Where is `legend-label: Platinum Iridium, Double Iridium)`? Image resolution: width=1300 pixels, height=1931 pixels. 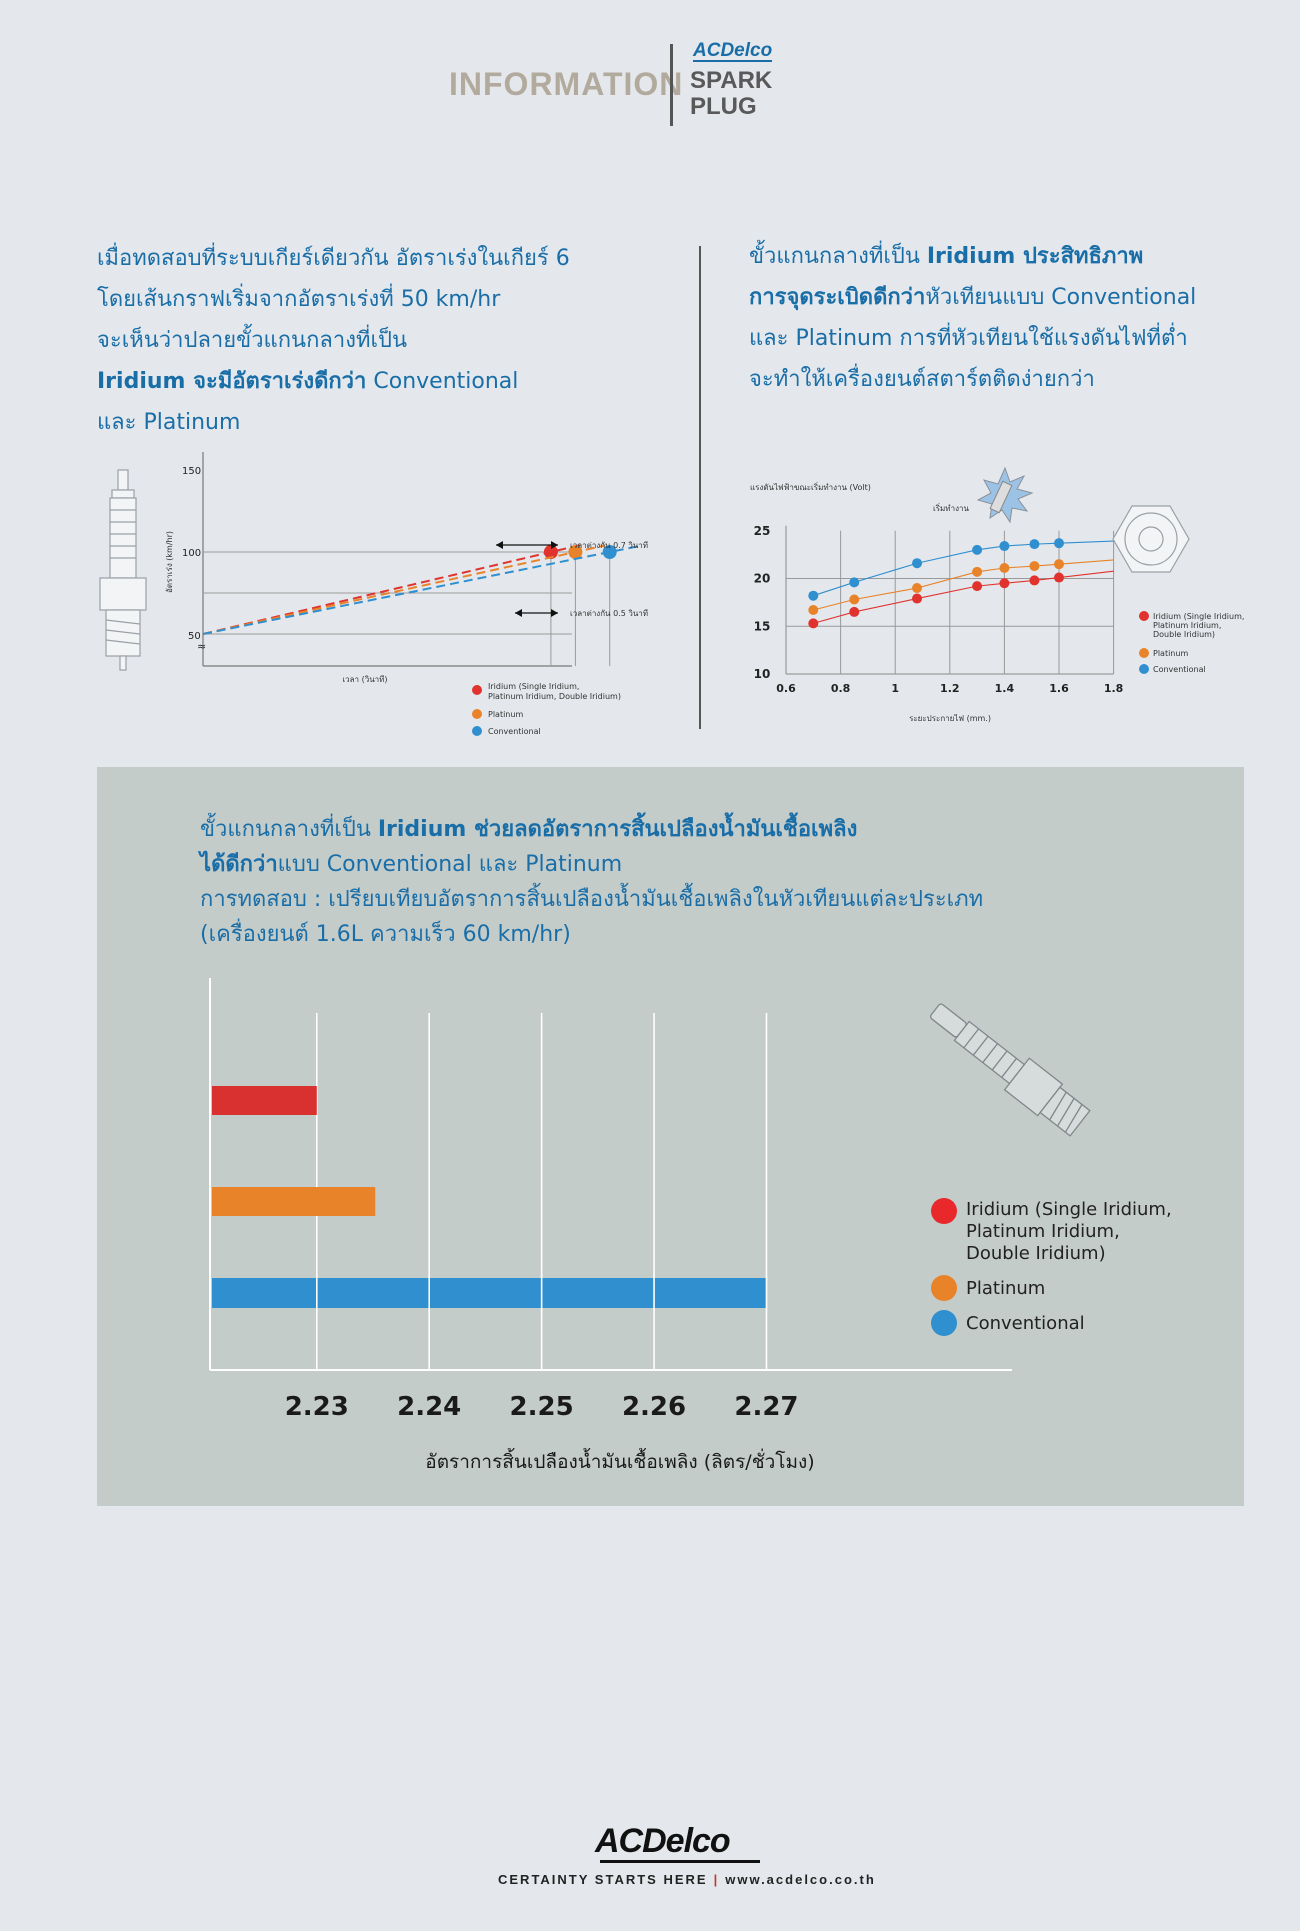
legend-label: Platinum Iridium, Double Iridium) is located at coordinates (554, 696).